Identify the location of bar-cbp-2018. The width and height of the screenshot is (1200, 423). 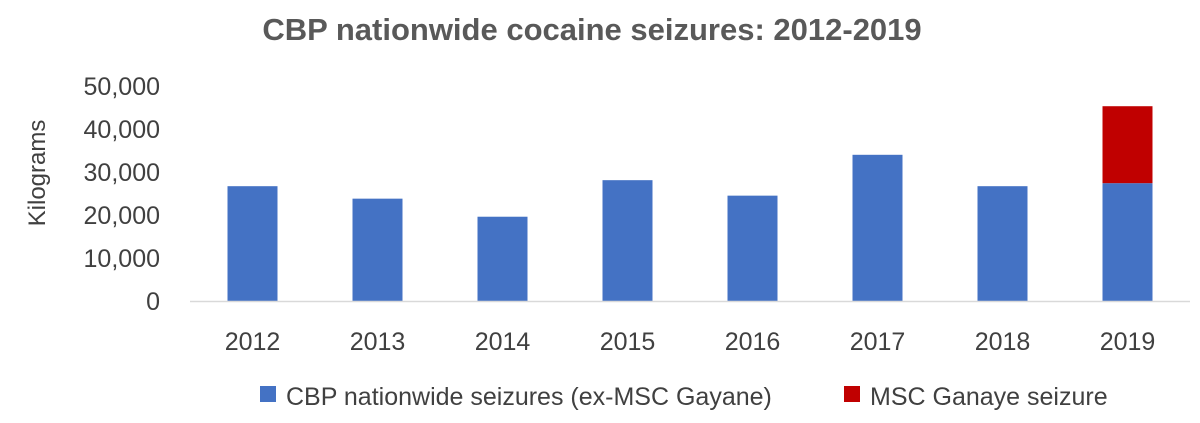
(1002, 243).